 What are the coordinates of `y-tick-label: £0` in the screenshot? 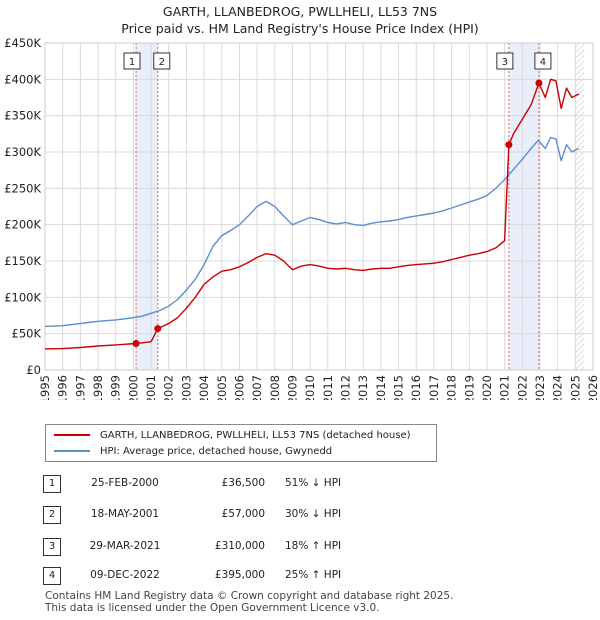 It's located at (33, 370).